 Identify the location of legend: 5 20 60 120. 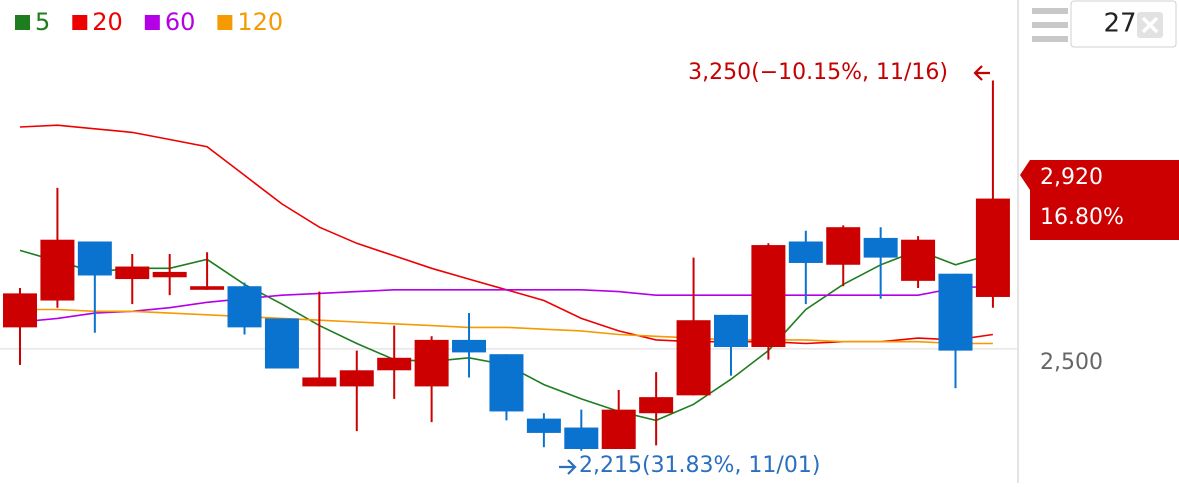
(149, 22).